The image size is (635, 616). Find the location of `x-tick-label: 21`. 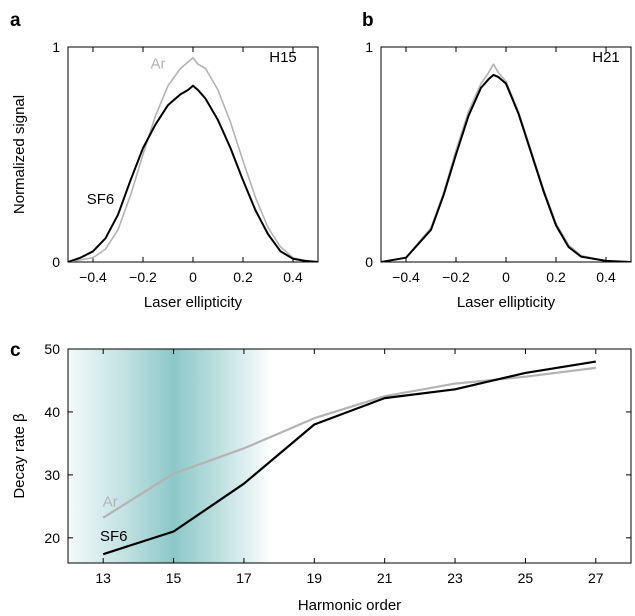

x-tick-label: 21 is located at coordinates (385, 578).